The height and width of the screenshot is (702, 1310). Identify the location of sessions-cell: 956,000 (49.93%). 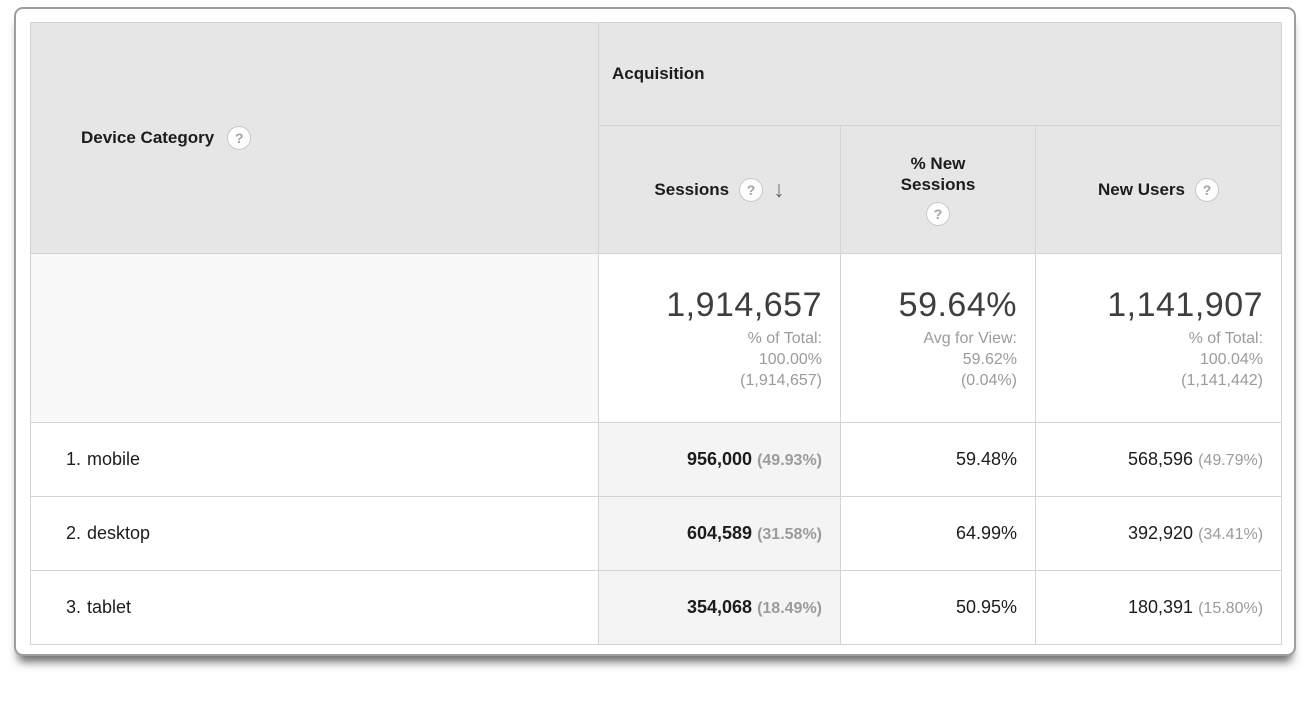
(719, 459).